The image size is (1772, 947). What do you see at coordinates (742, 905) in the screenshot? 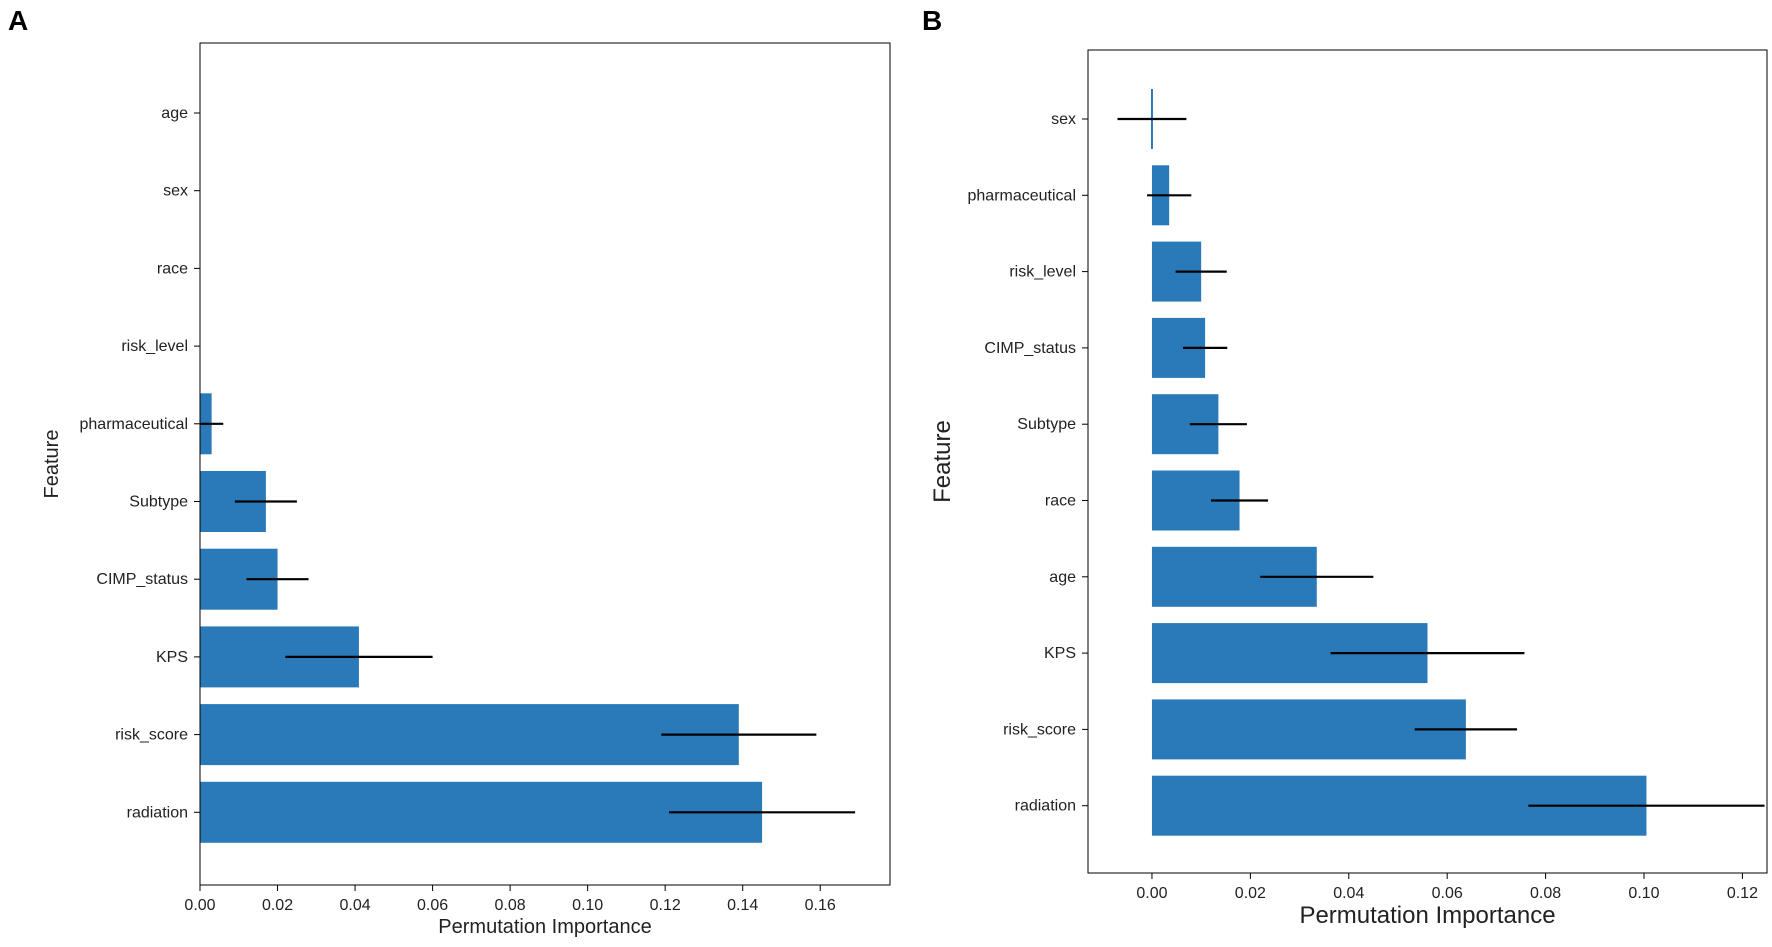
I see `x-tick-label: 0.14` at bounding box center [742, 905].